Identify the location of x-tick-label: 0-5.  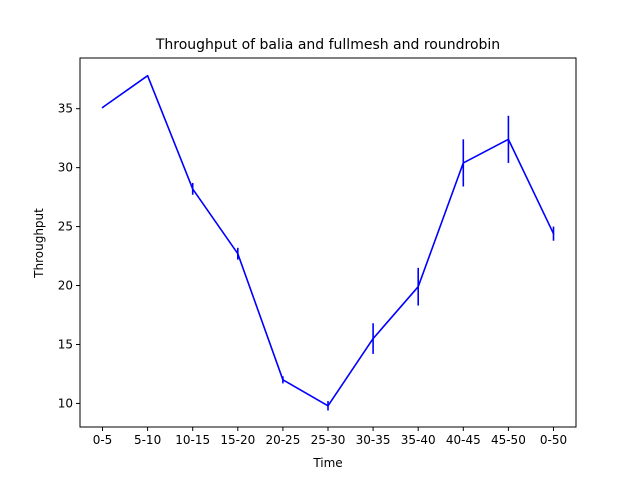
(103, 440).